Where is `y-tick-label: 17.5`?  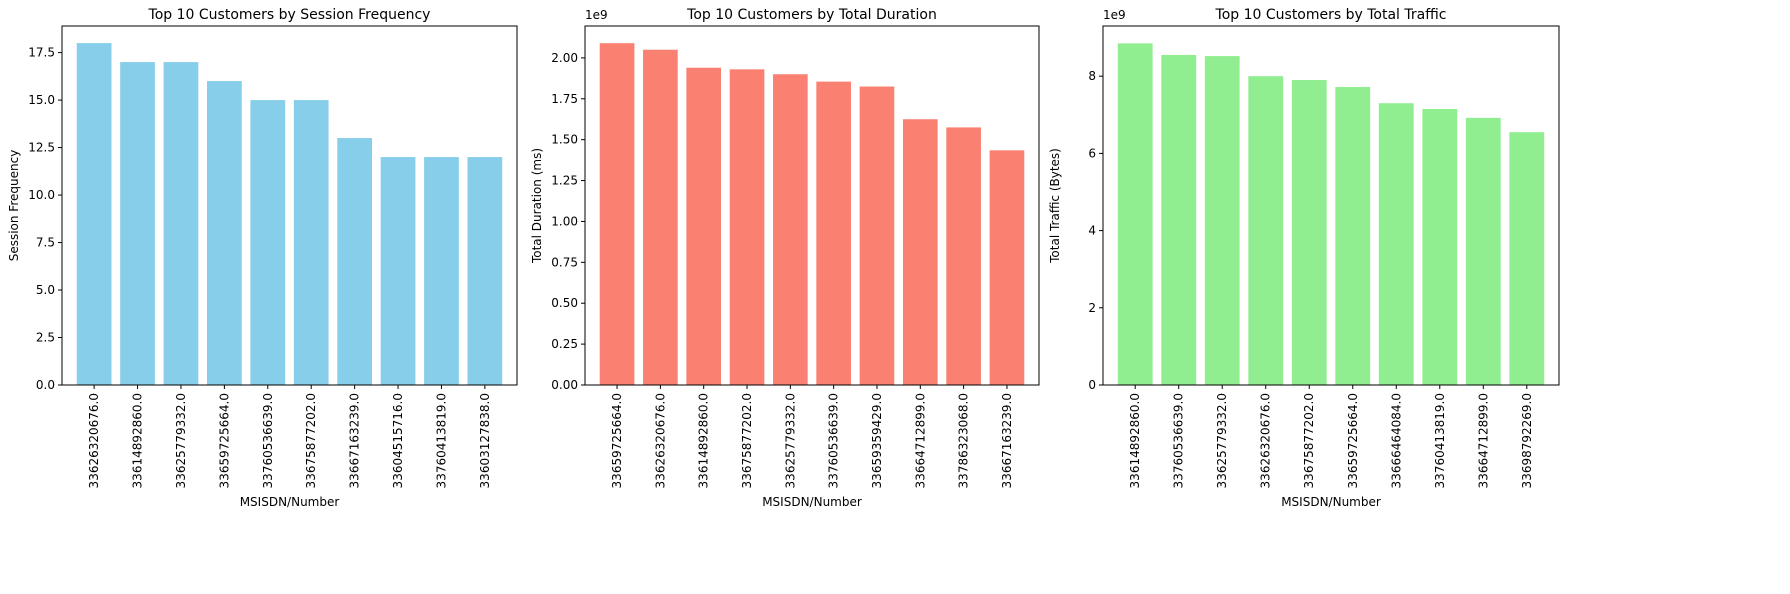
y-tick-label: 17.5 is located at coordinates (41, 53).